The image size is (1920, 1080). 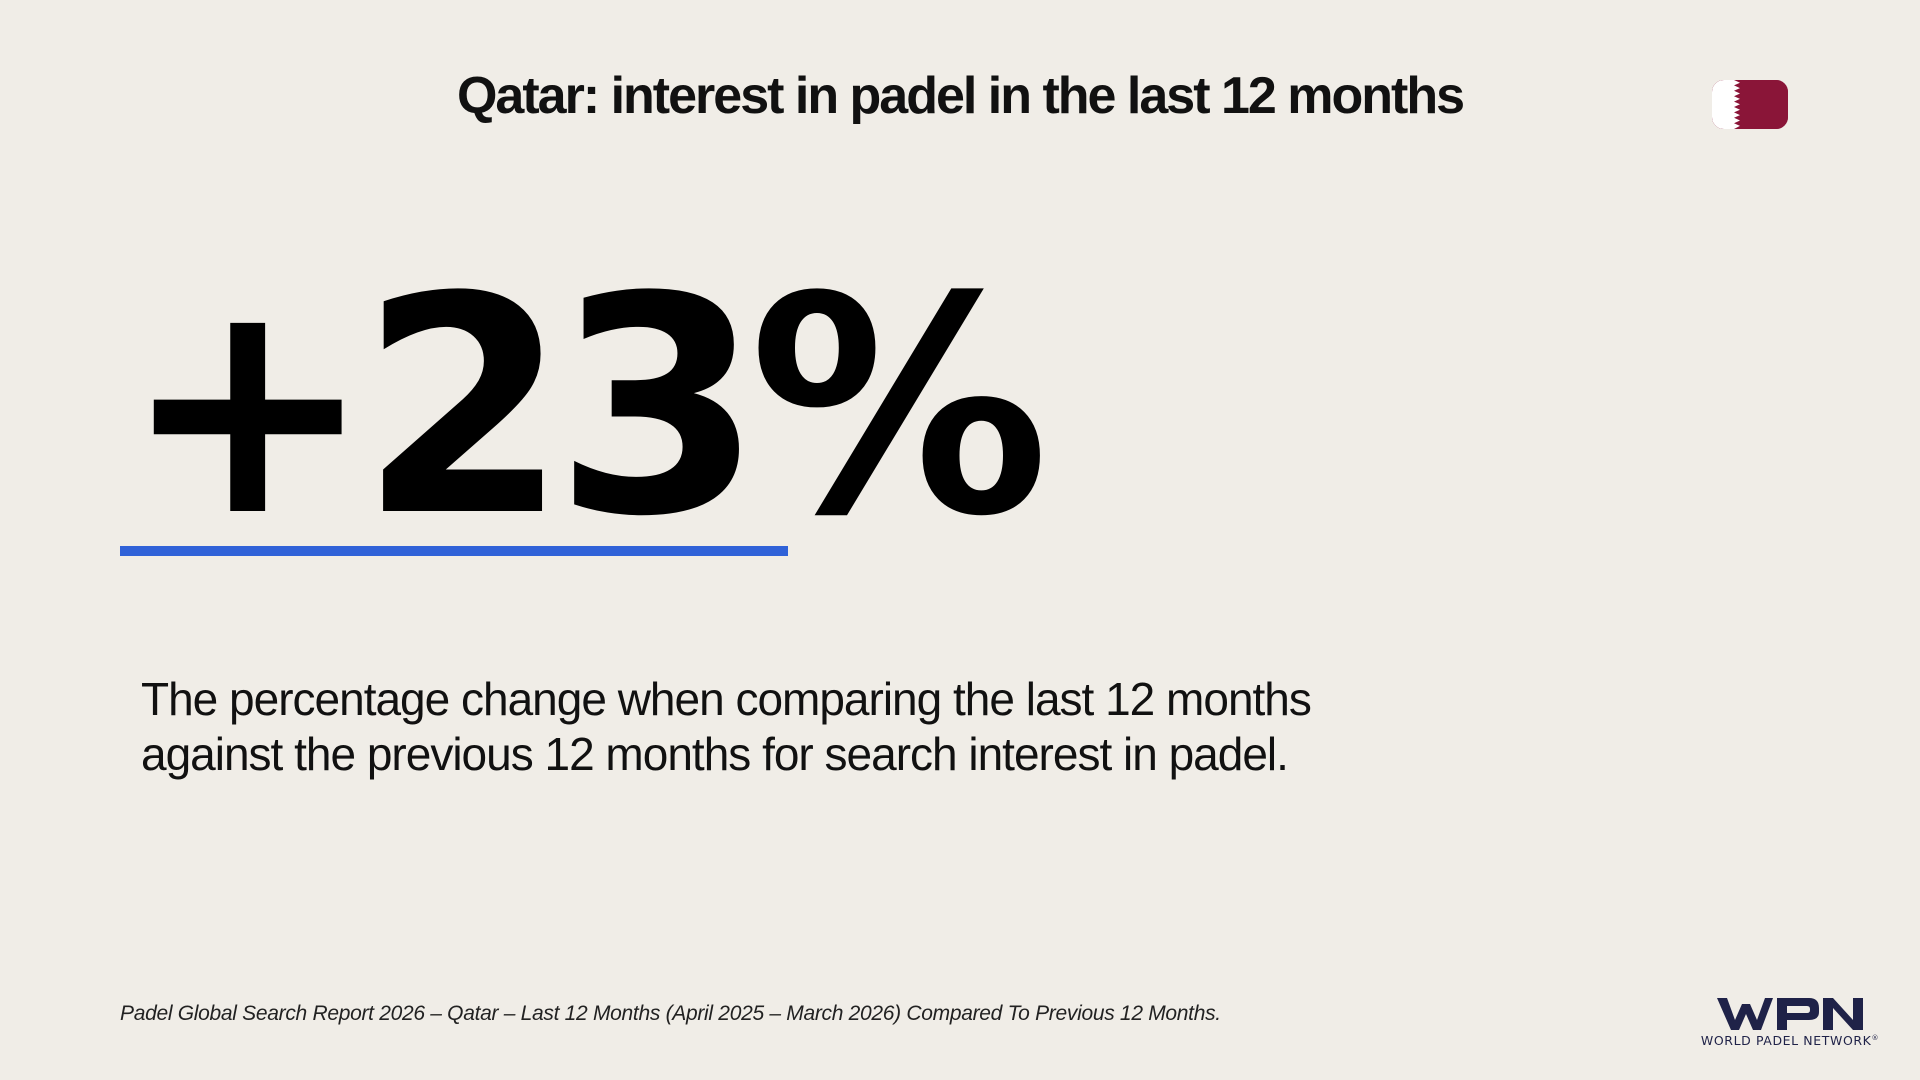 What do you see at coordinates (454, 551) in the screenshot?
I see `accent-underline` at bounding box center [454, 551].